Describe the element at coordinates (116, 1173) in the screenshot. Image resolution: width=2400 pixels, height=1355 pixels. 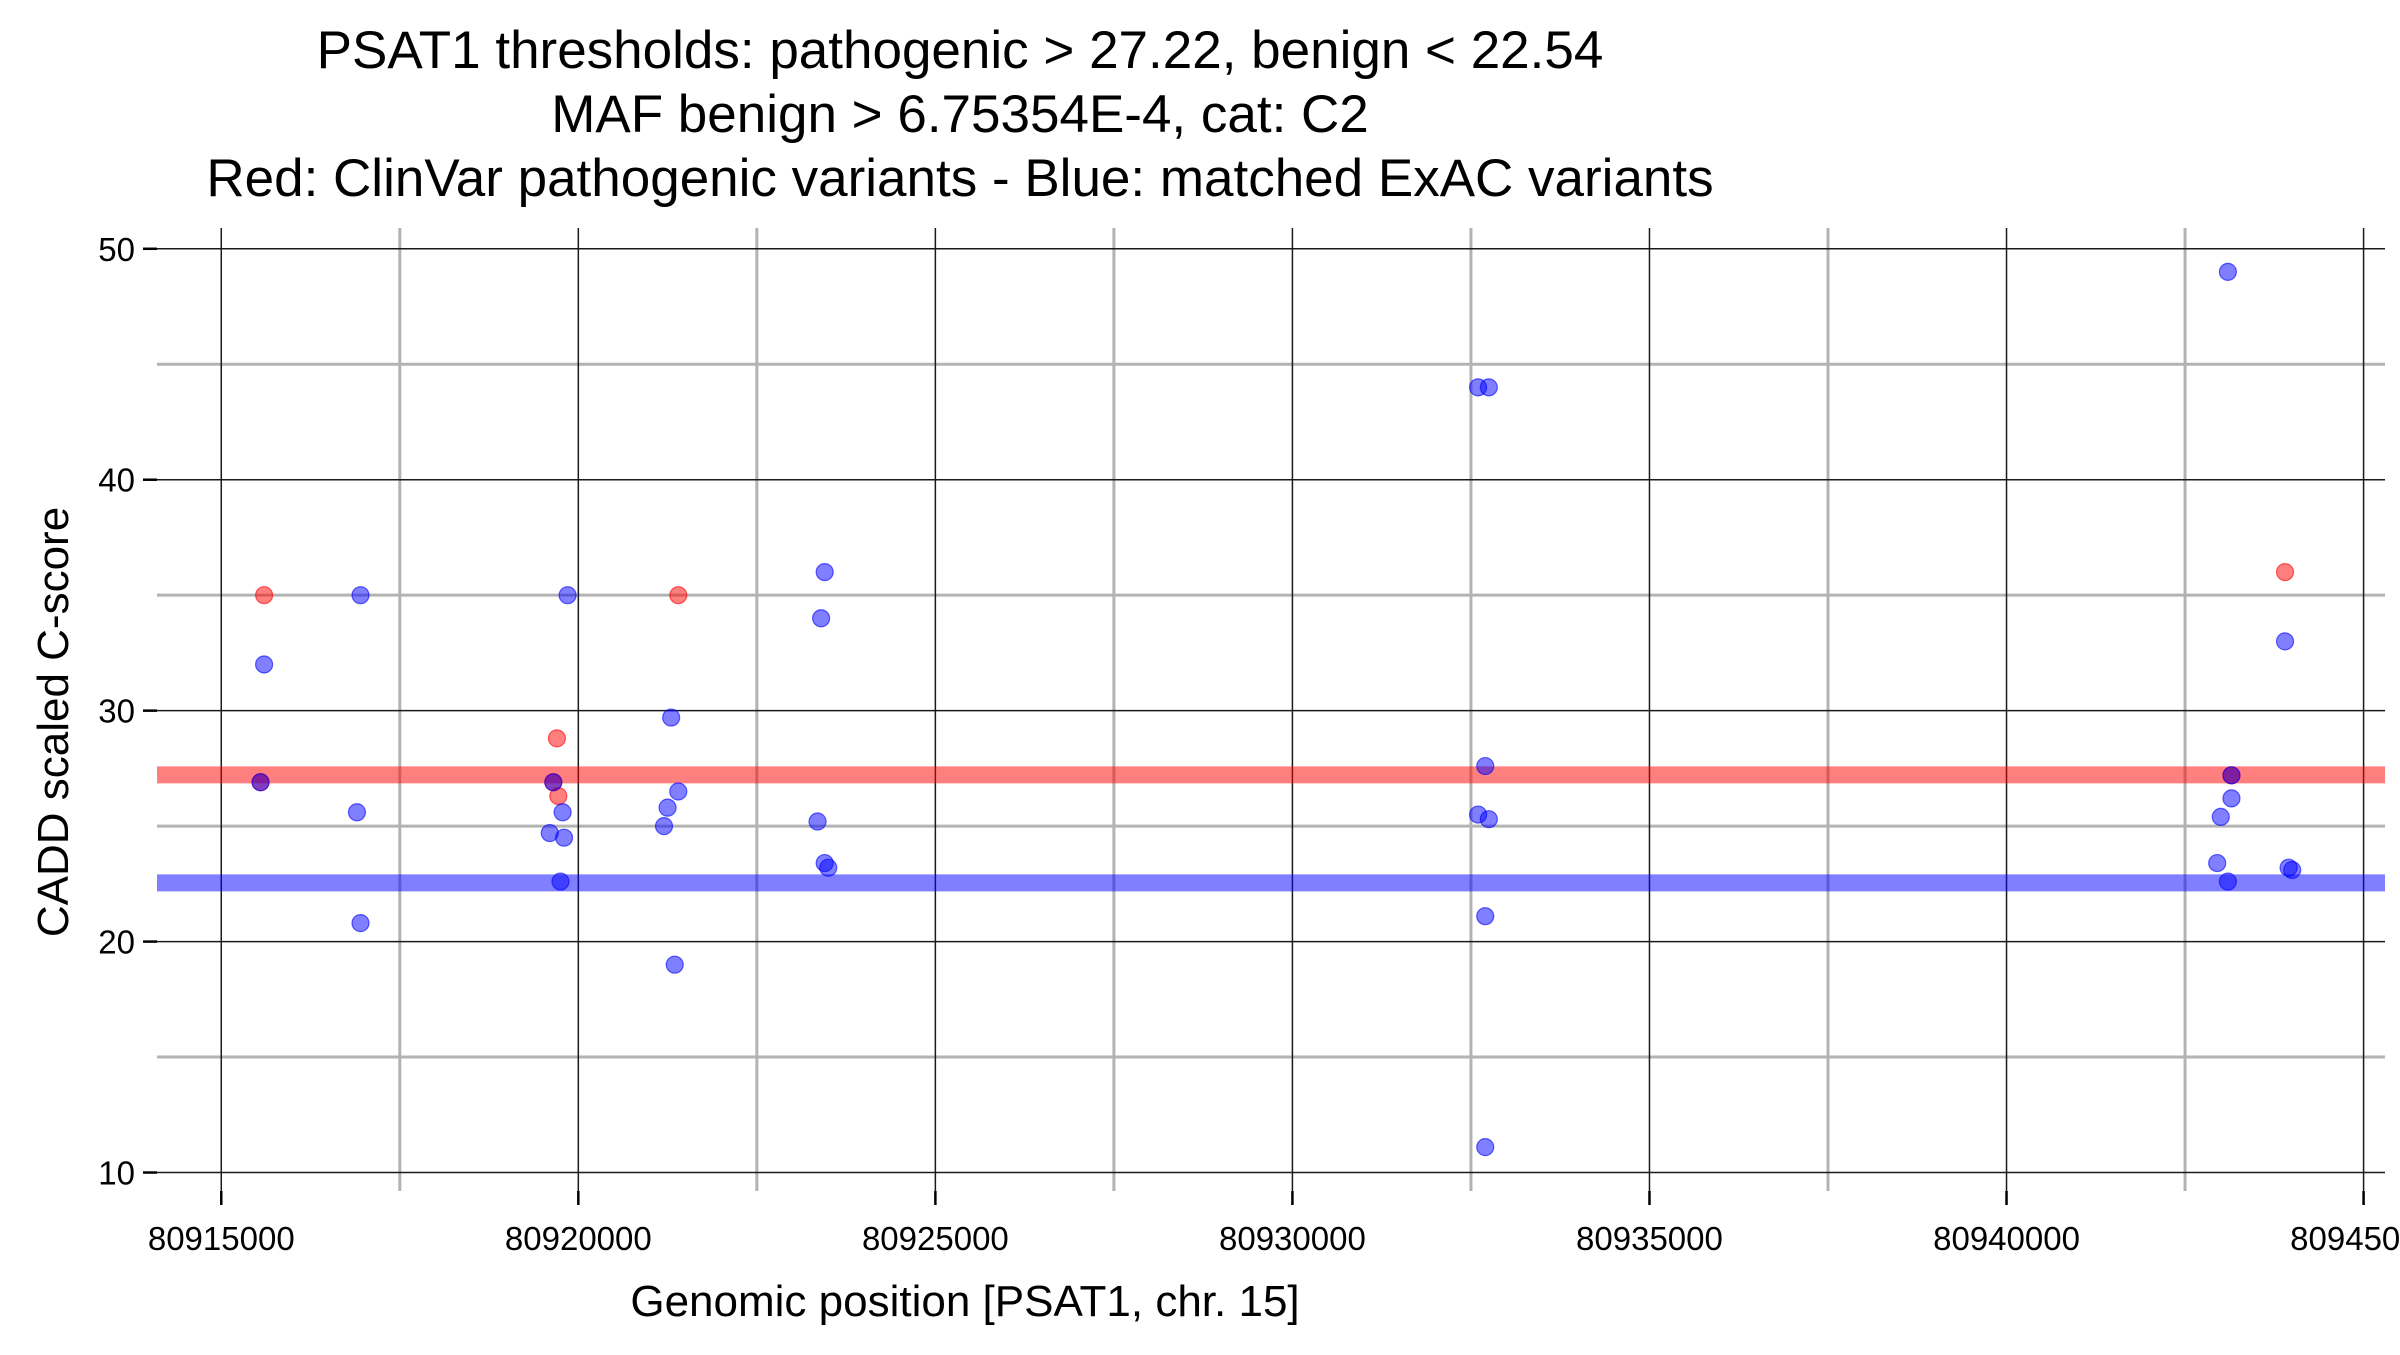
I see `y-tick-label: 10` at that location.